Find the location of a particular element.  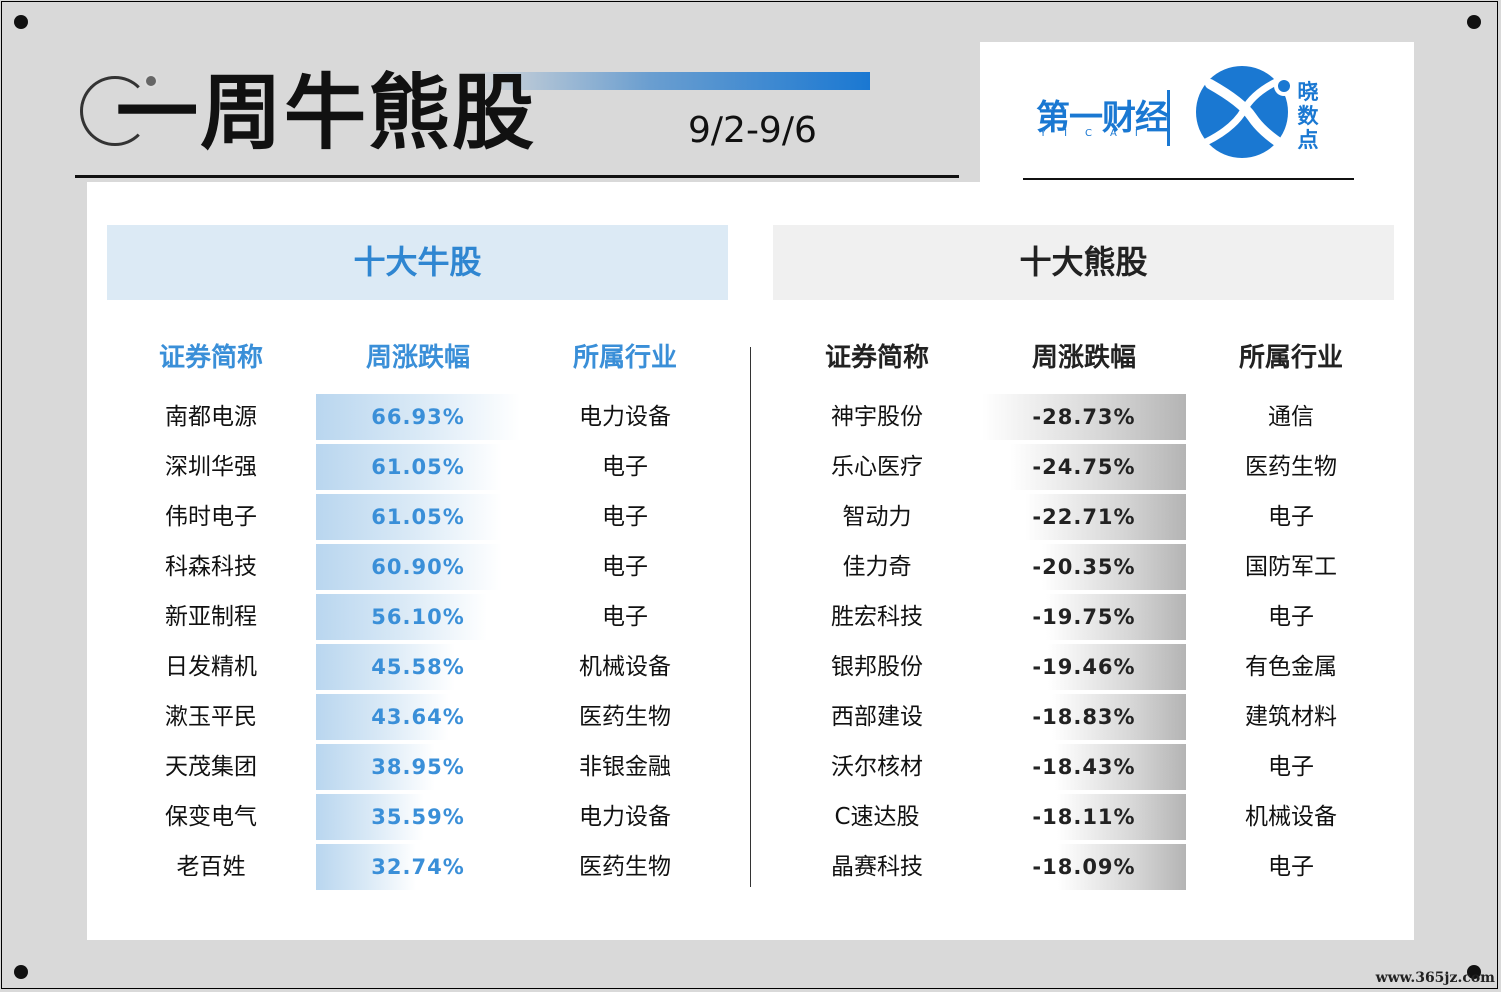

bull-stock-name: 深圳华强 is located at coordinates (211, 467).